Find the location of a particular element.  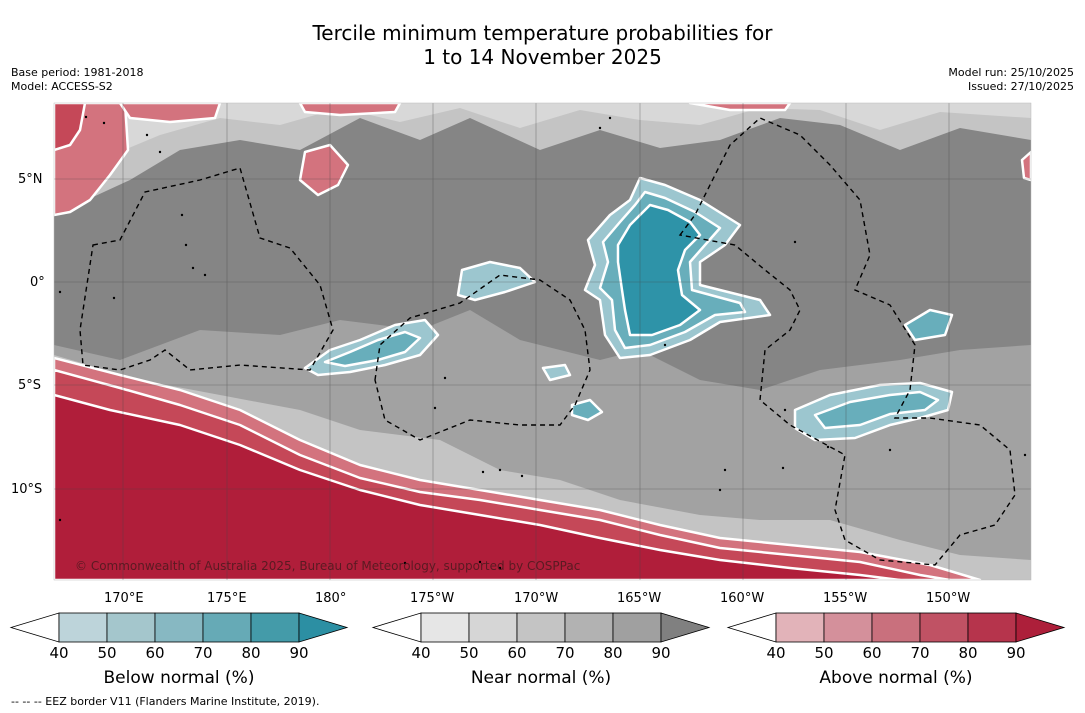

lat-label-10s: 10°S is located at coordinates (26, 489).